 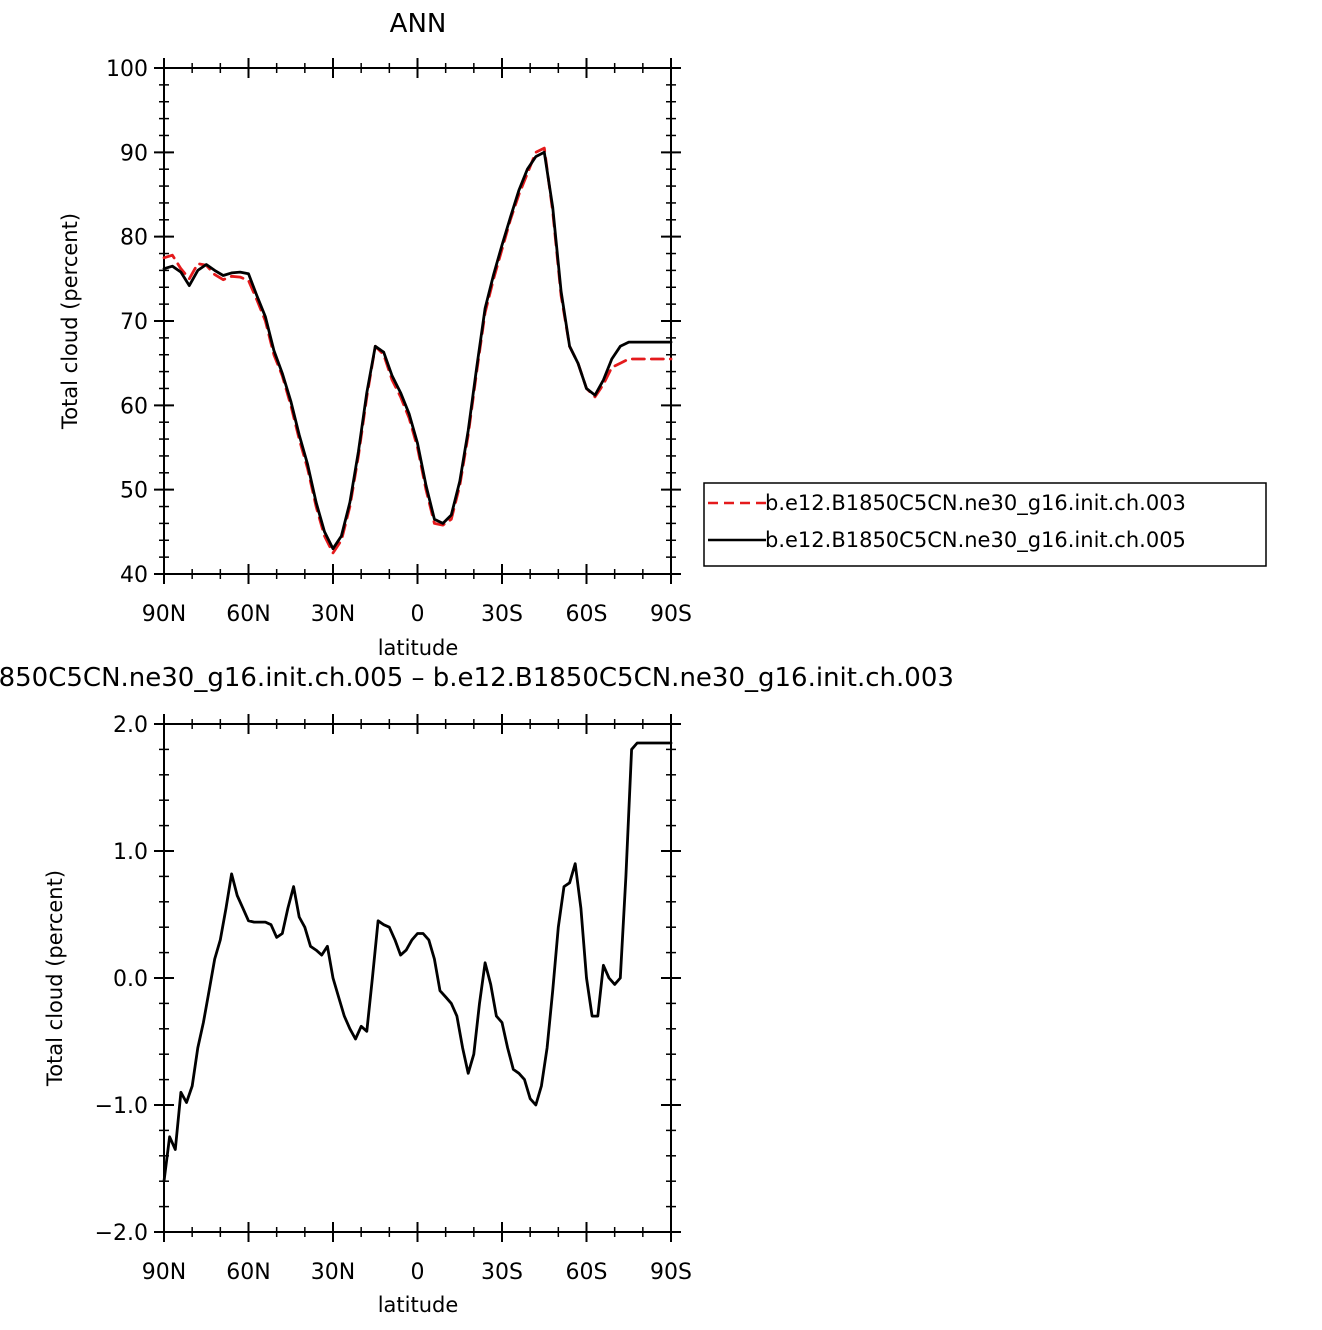 I want to click on top-x-axis-label: latitude, so click(x=418, y=648).